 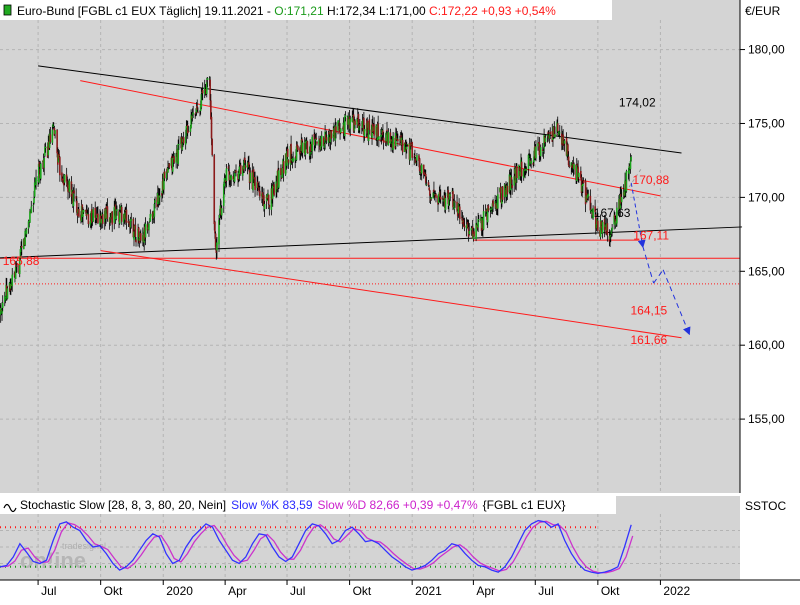 I want to click on trend-line, so click(x=360, y=109).